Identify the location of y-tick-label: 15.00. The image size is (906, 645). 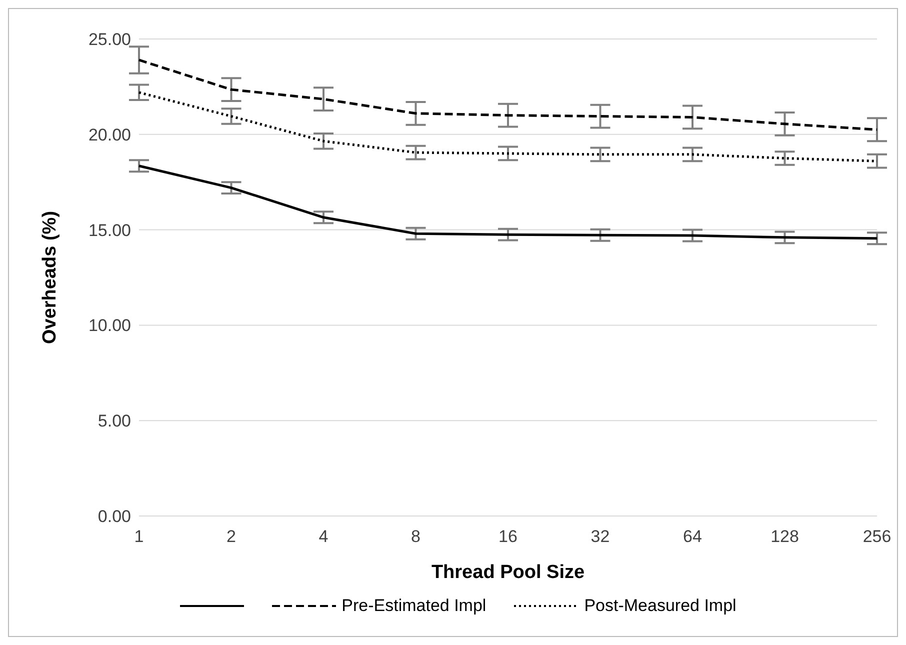
(109, 230).